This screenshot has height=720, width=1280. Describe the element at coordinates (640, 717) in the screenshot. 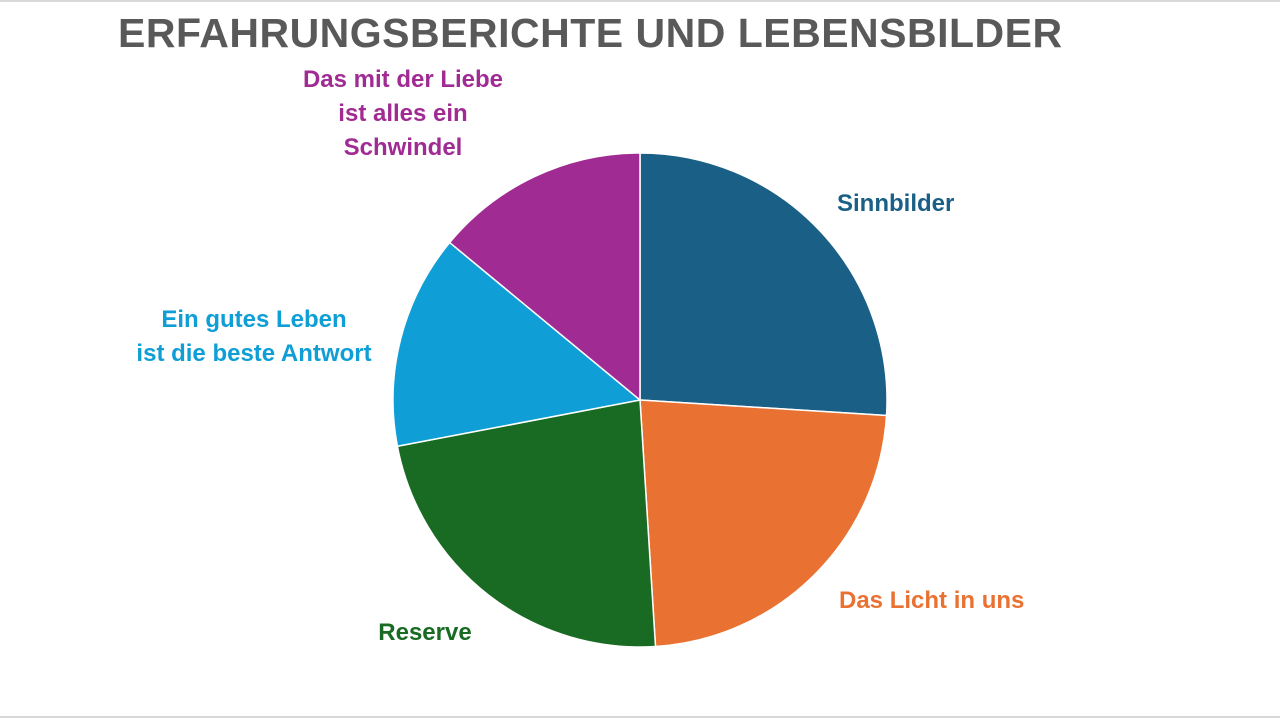

I see `bottom-border` at that location.